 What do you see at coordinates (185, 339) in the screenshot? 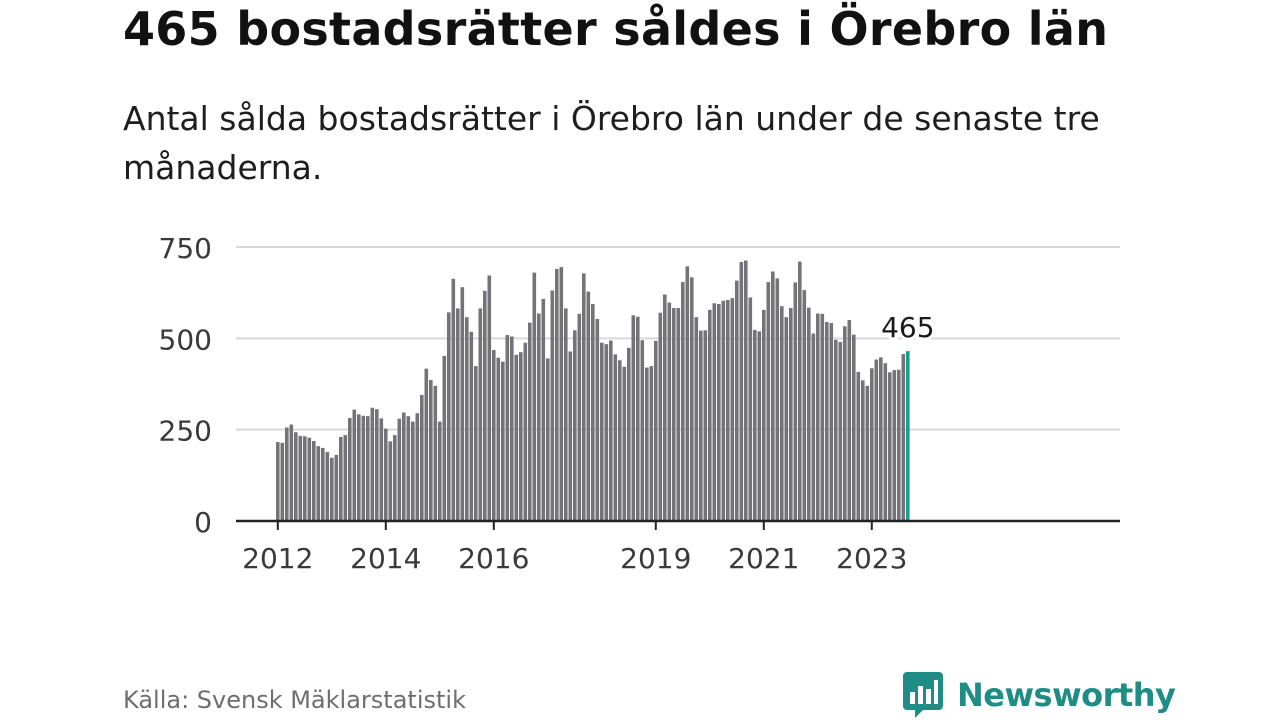
I see `y-tick-label: 500` at bounding box center [185, 339].